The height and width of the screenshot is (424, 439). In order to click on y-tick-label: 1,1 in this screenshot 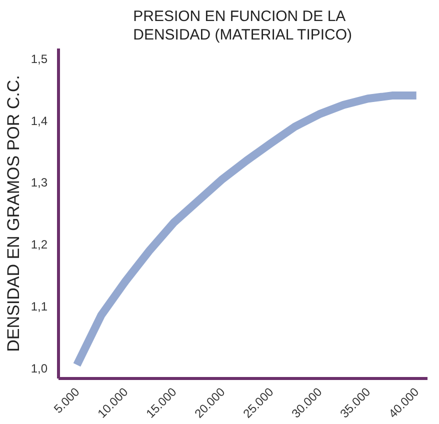, I will do `click(39, 307)`.